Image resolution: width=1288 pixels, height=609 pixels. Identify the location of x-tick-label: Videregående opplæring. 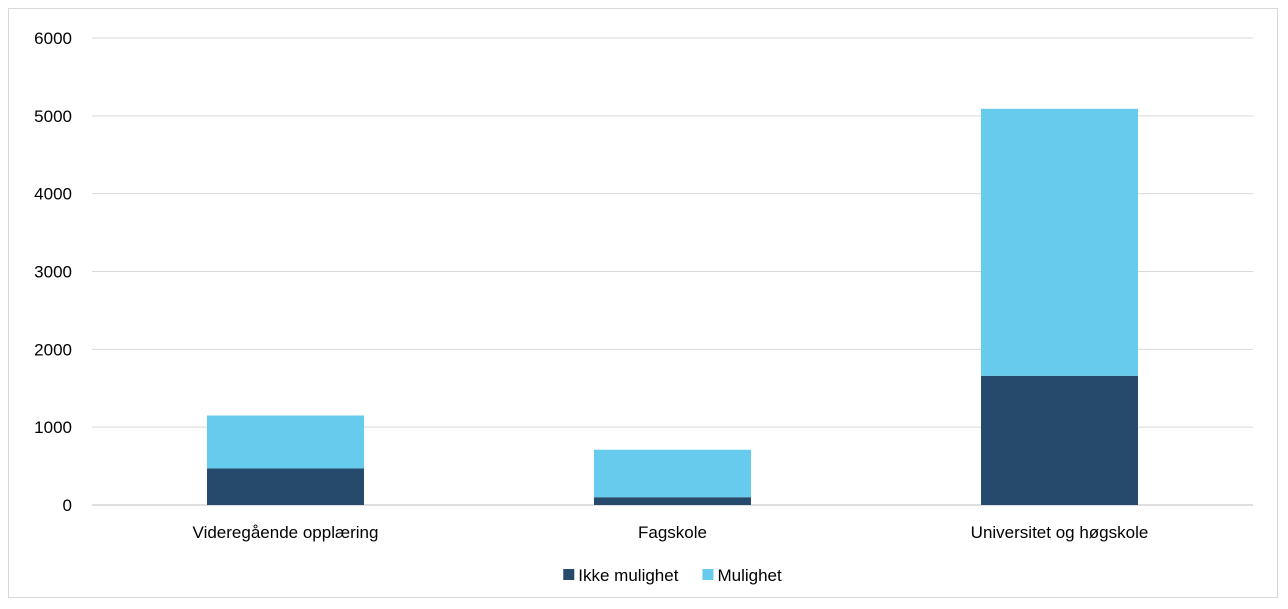
(286, 532).